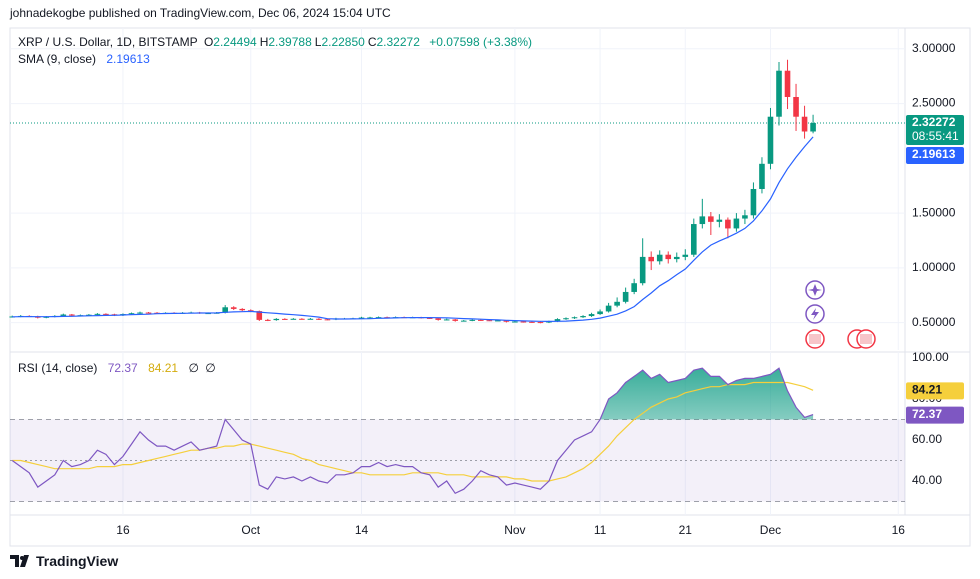 This screenshot has height=579, width=980. What do you see at coordinates (122, 368) in the screenshot?
I see `rsi-value: 72.37` at bounding box center [122, 368].